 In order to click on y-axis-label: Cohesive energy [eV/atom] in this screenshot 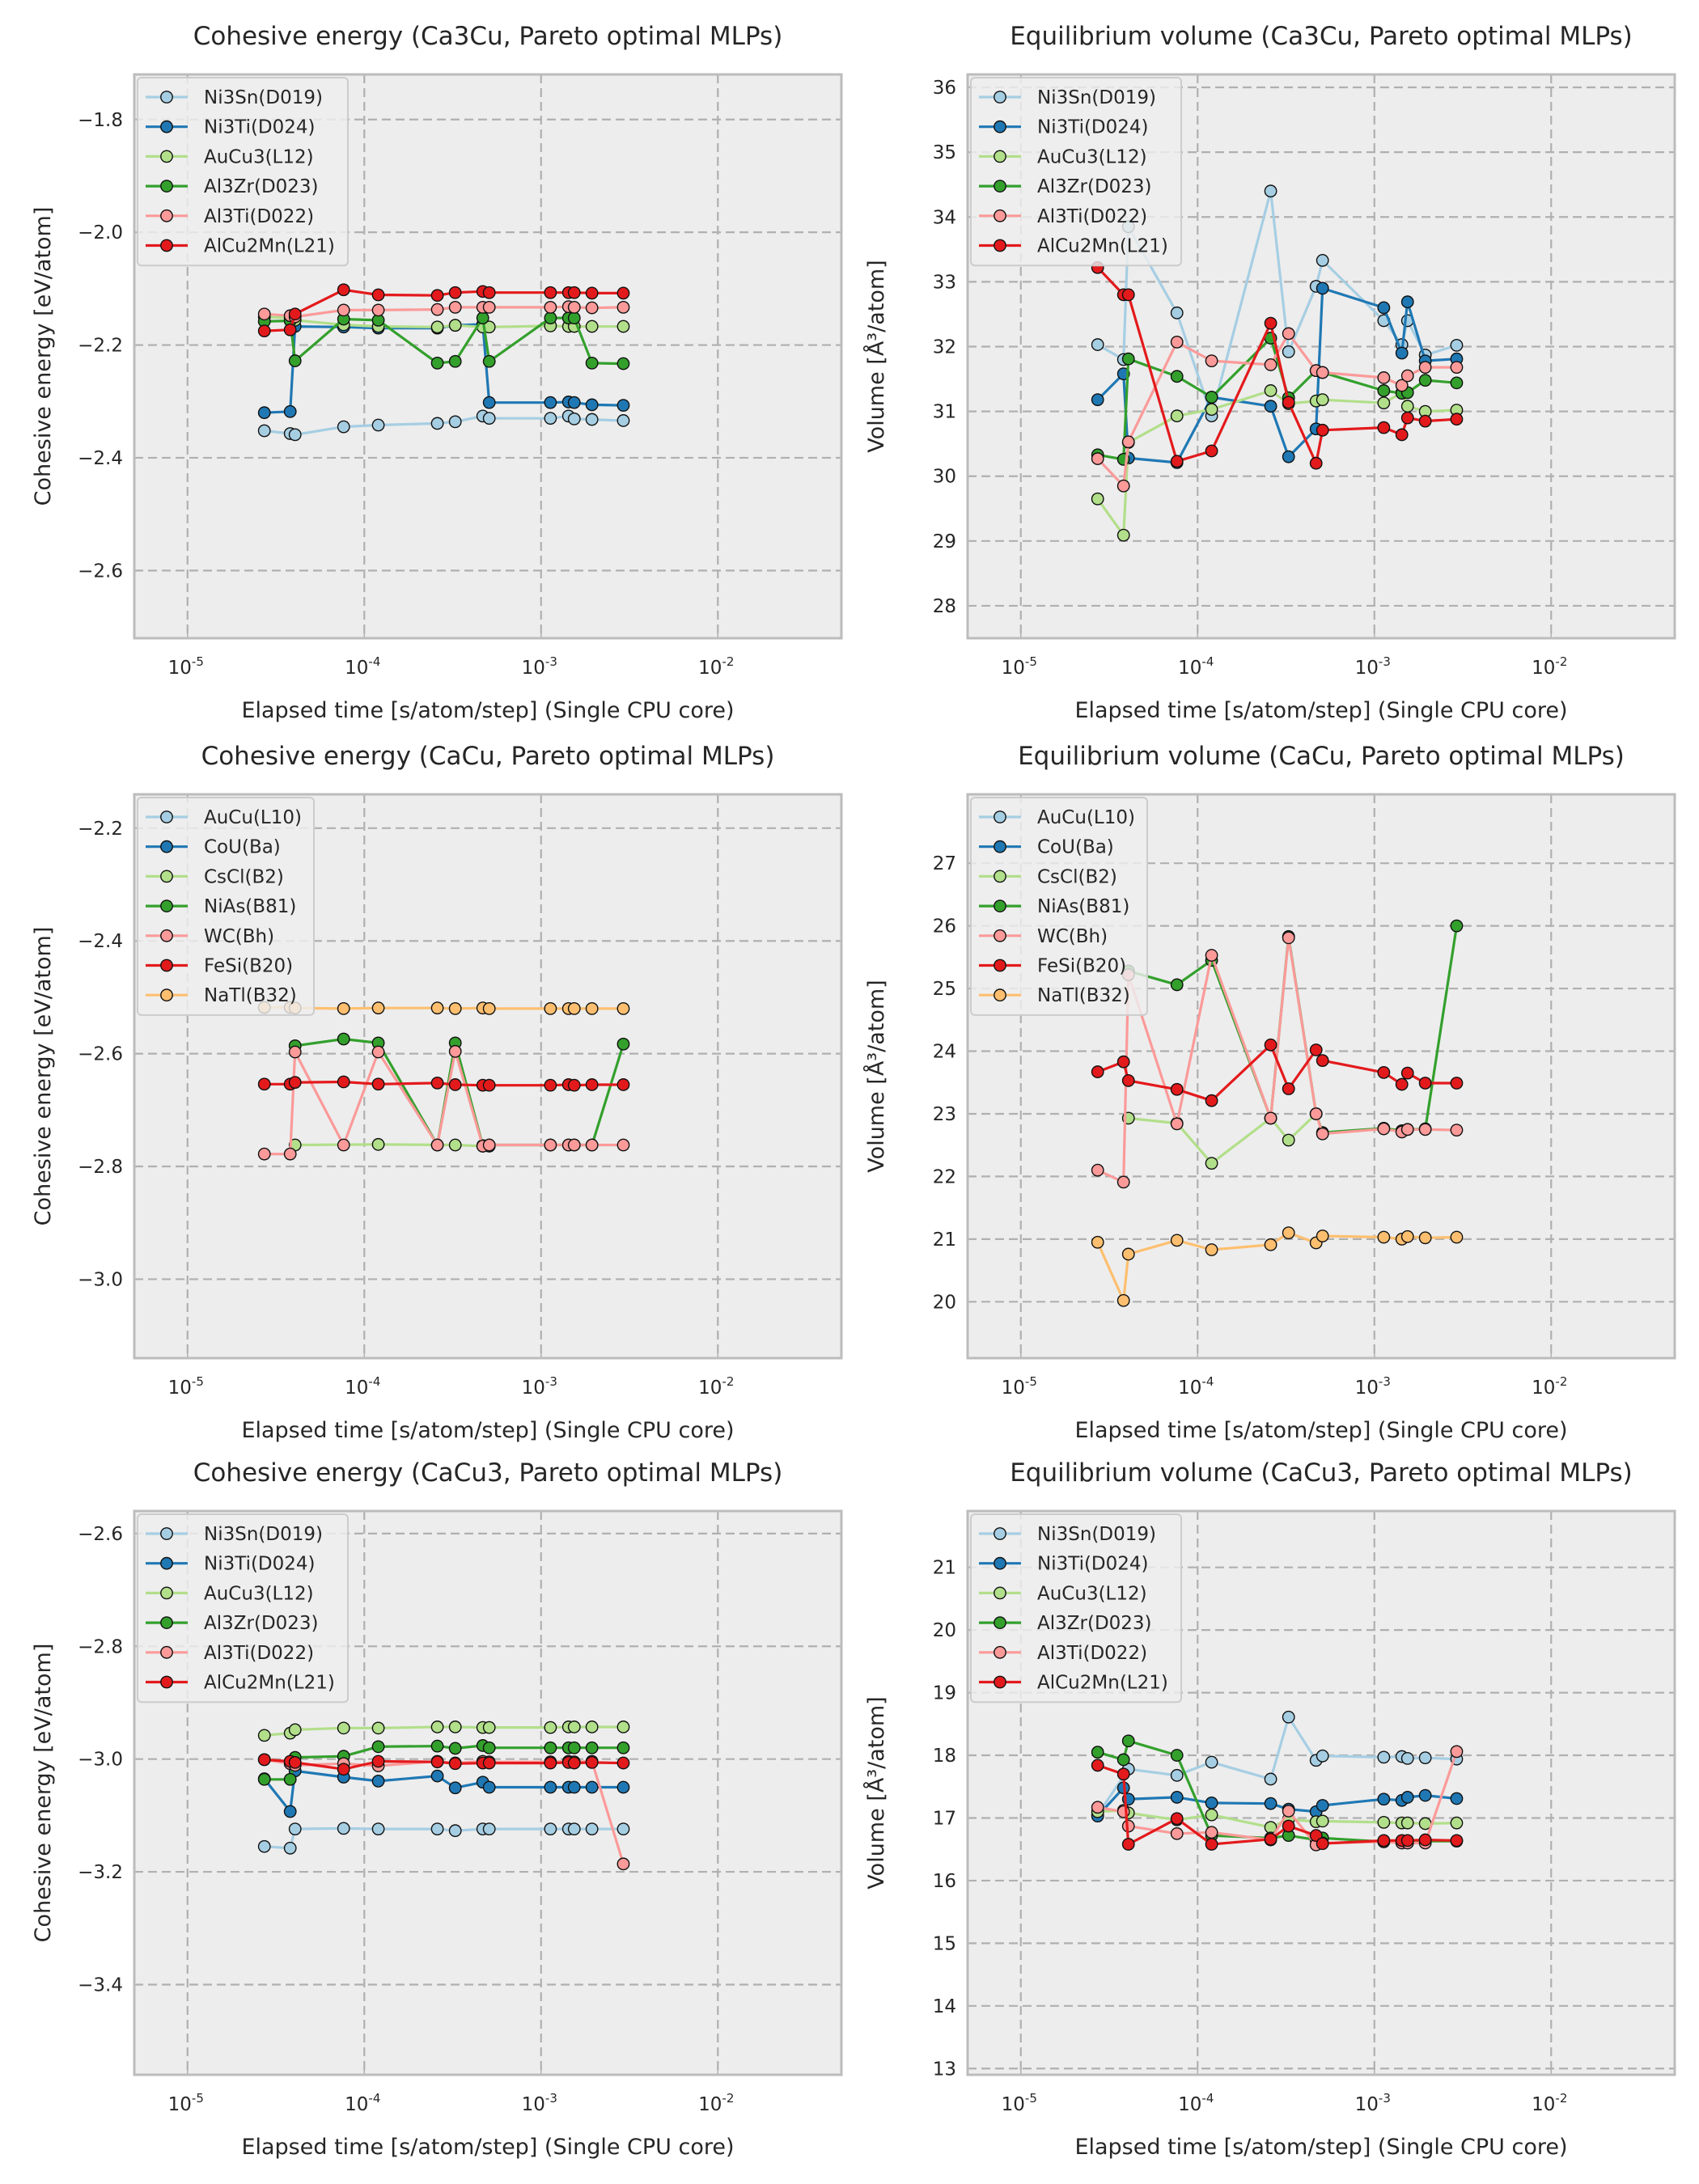, I will do `click(43, 1076)`.